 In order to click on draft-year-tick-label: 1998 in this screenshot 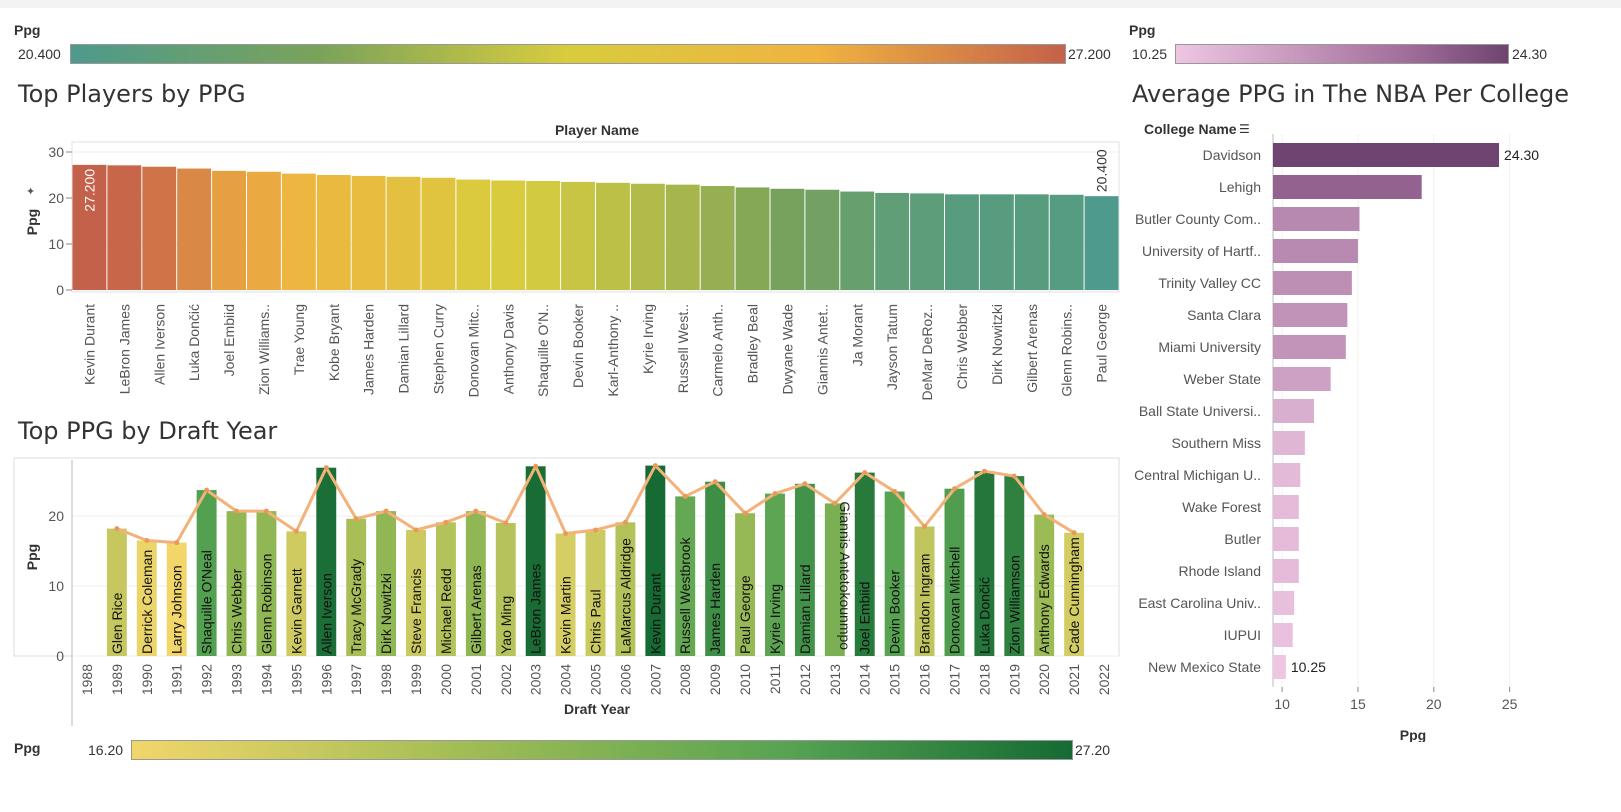, I will do `click(386, 679)`.